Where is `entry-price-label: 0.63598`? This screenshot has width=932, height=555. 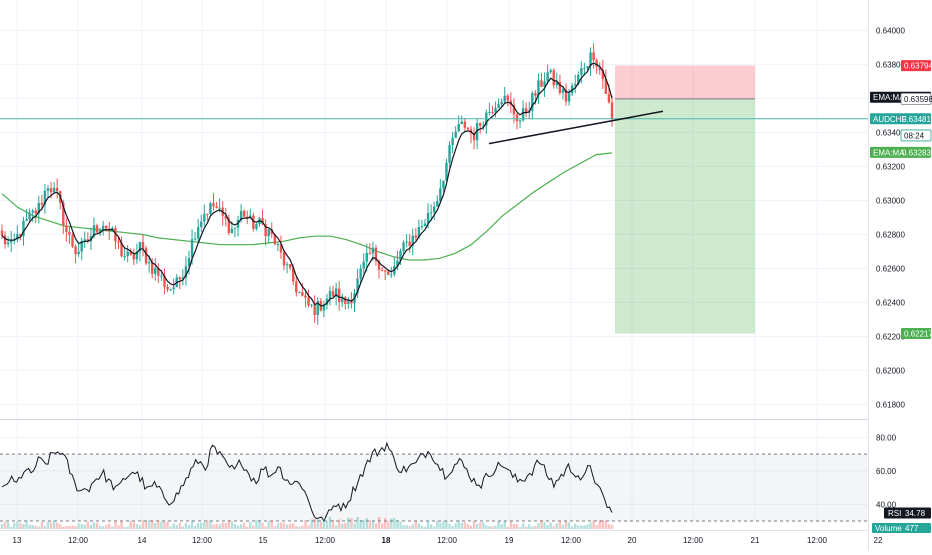
entry-price-label: 0.63598 is located at coordinates (916, 98).